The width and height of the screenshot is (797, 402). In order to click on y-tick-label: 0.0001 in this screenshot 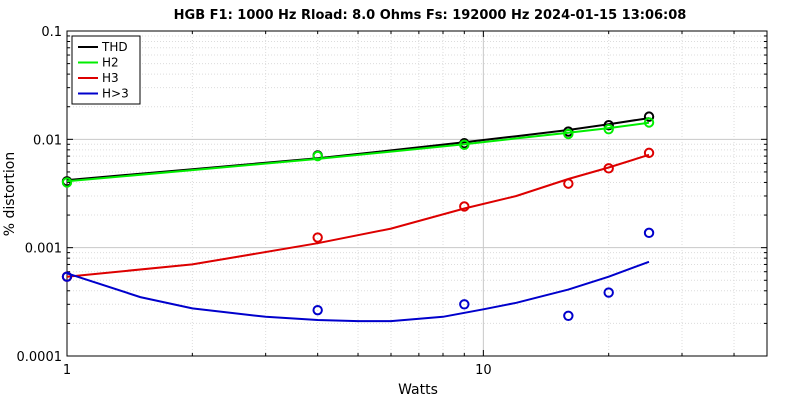, I will do `click(40, 357)`.